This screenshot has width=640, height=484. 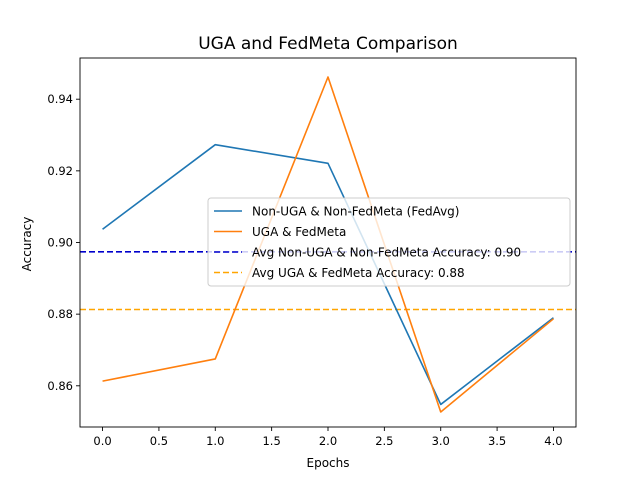 What do you see at coordinates (328, 44) in the screenshot?
I see `chart-title: UGA and FedMeta Comparison` at bounding box center [328, 44].